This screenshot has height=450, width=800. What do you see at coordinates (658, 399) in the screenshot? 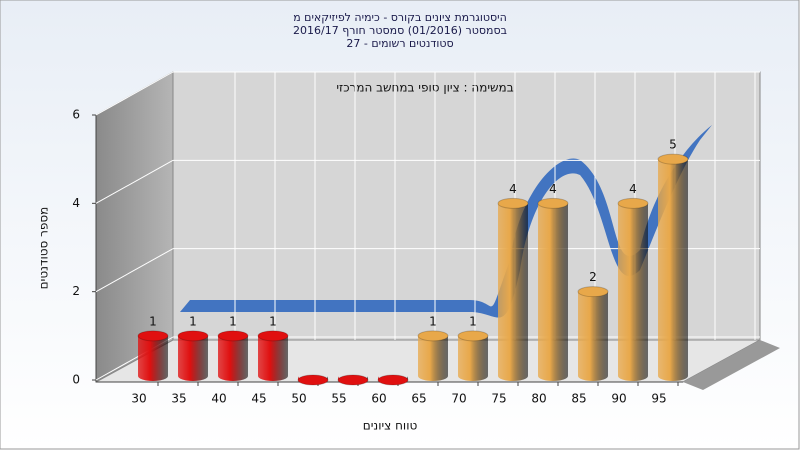
I see `x-tick-label: 95` at bounding box center [658, 399].